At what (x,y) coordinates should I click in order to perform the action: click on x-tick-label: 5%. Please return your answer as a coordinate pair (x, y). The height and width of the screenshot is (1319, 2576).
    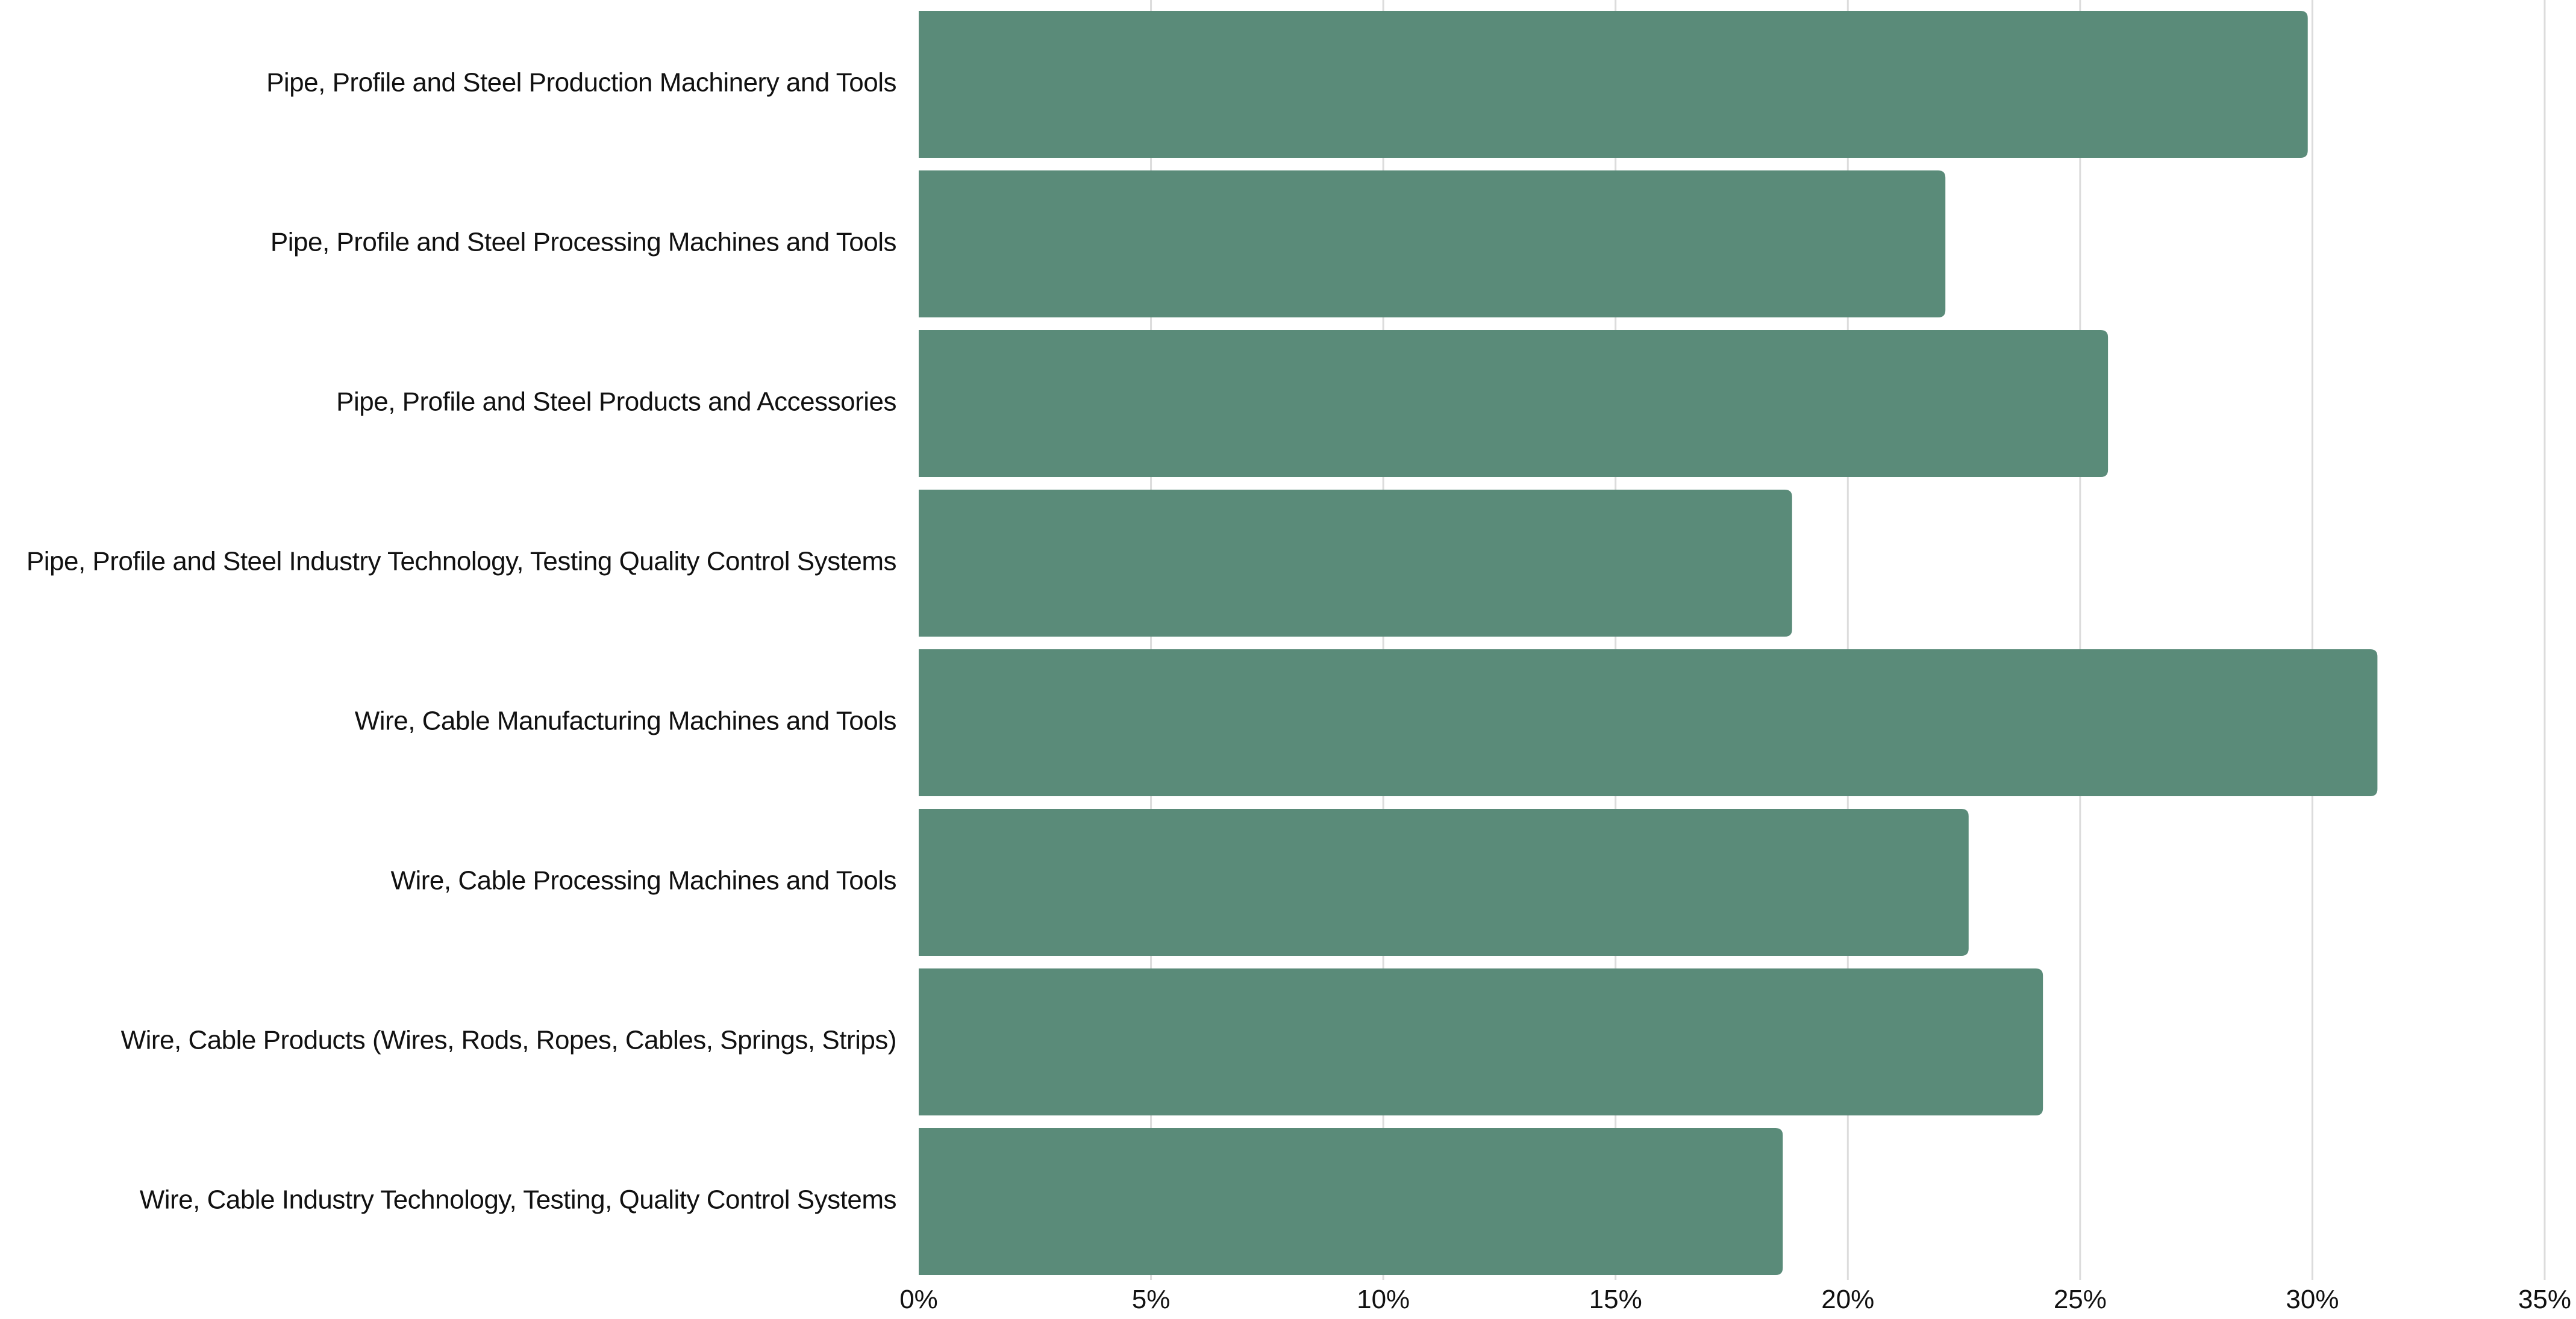
    Looking at the image, I should click on (1152, 1299).